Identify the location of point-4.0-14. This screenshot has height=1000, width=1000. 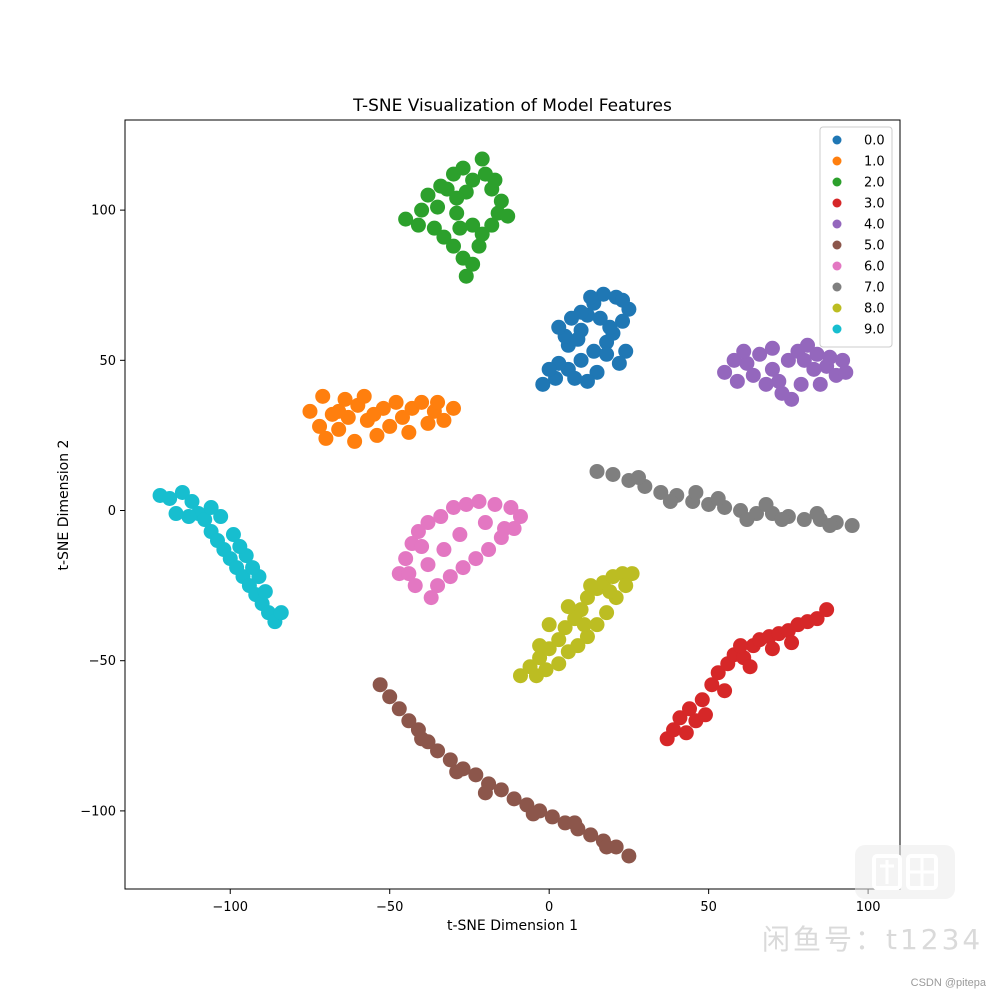
(814, 369).